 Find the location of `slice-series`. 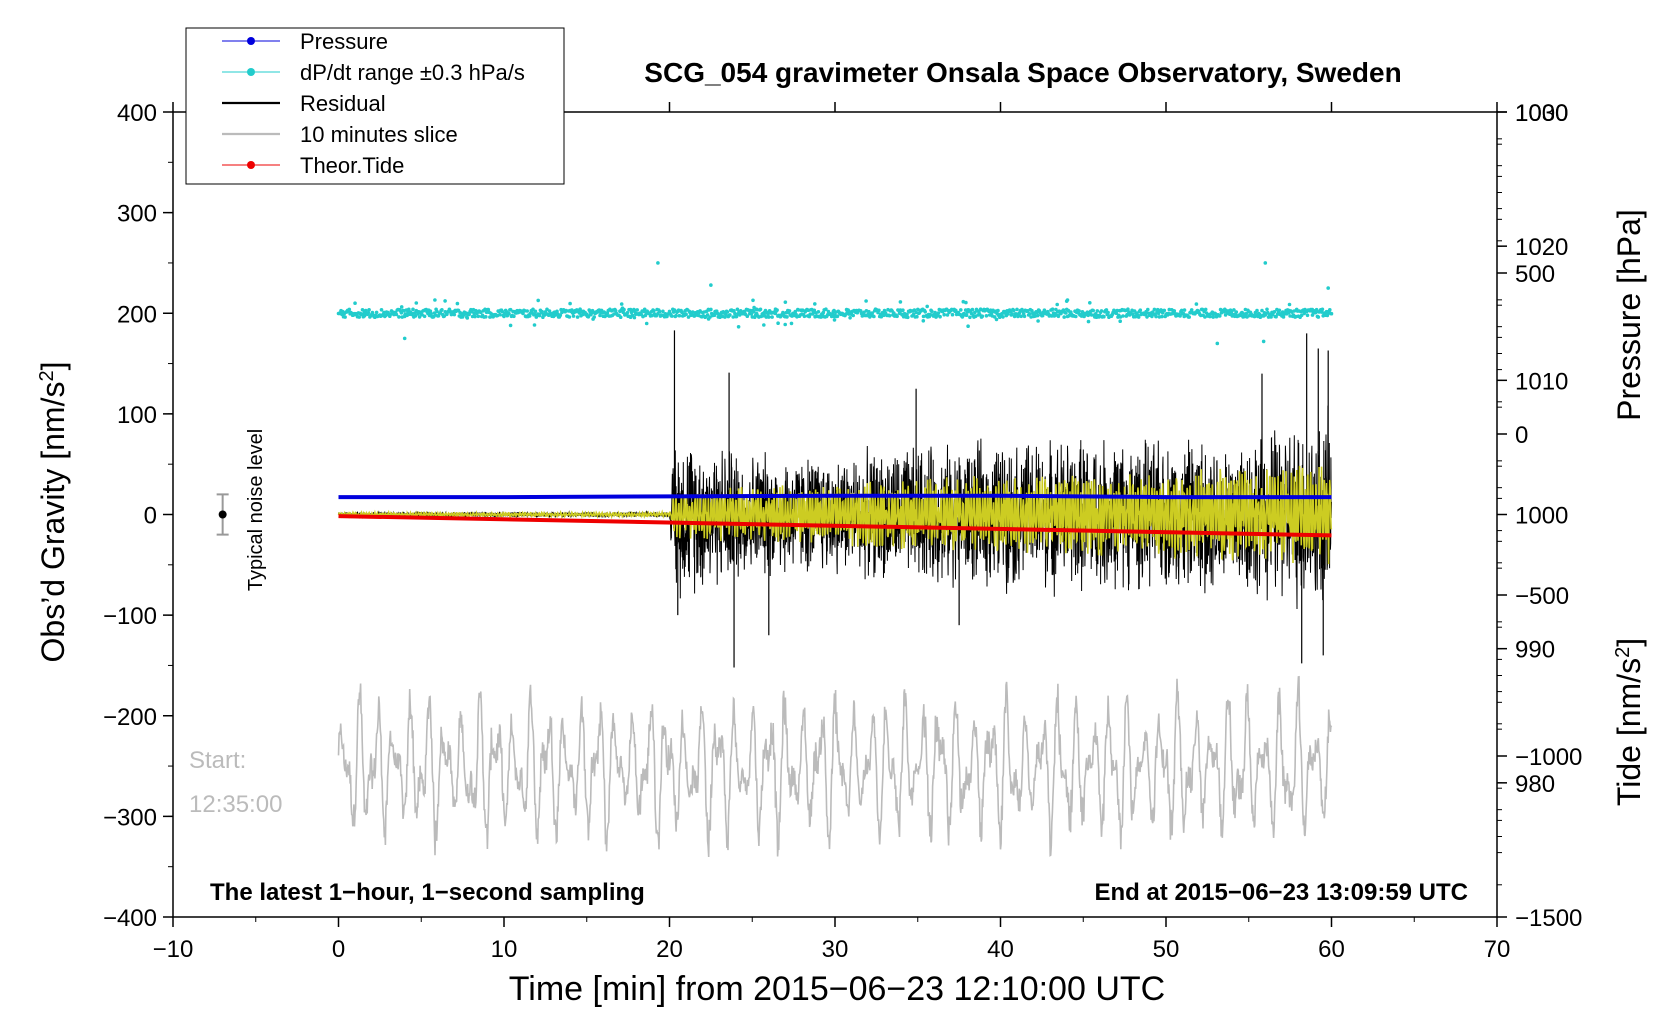

slice-series is located at coordinates (835, 766).